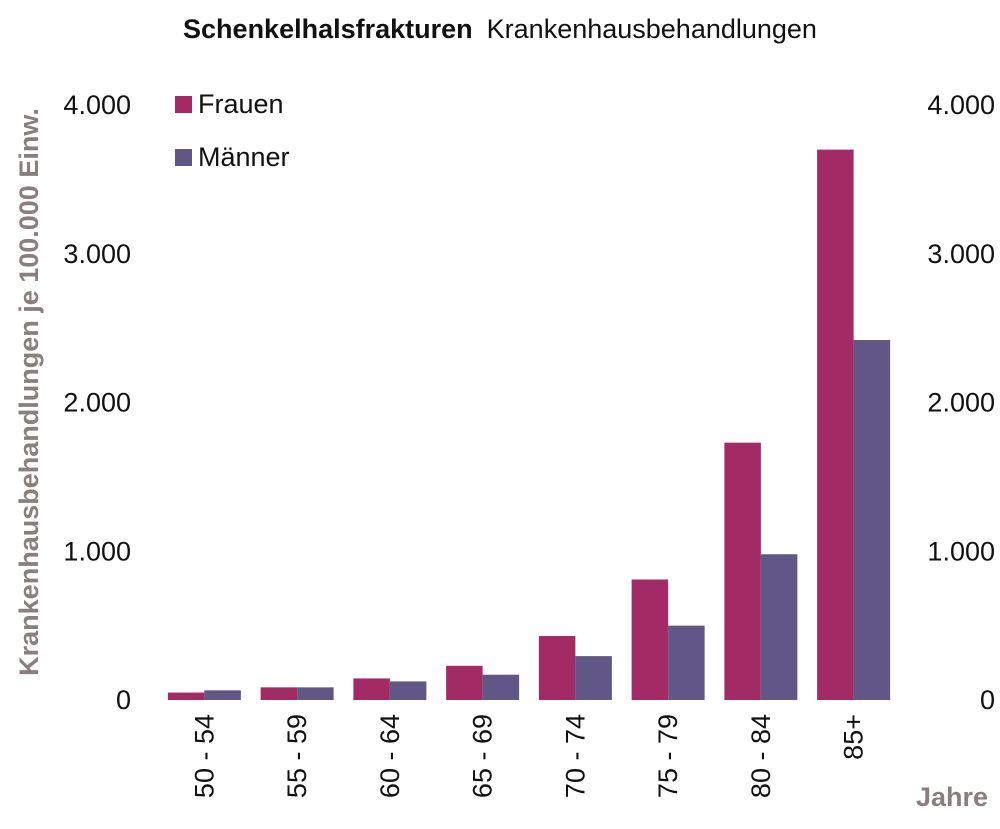  What do you see at coordinates (183, 157) in the screenshot?
I see `legend-swatch-männer` at bounding box center [183, 157].